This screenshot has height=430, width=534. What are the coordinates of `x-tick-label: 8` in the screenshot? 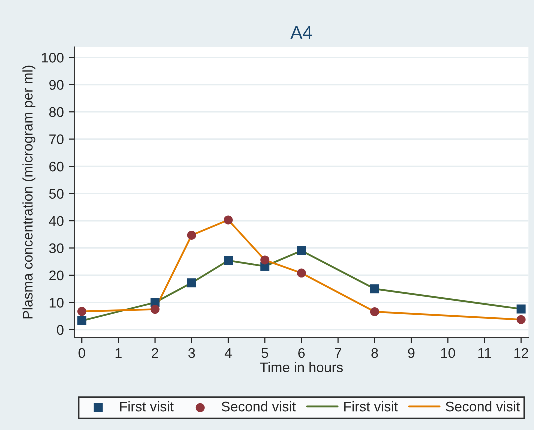 It's located at (375, 353).